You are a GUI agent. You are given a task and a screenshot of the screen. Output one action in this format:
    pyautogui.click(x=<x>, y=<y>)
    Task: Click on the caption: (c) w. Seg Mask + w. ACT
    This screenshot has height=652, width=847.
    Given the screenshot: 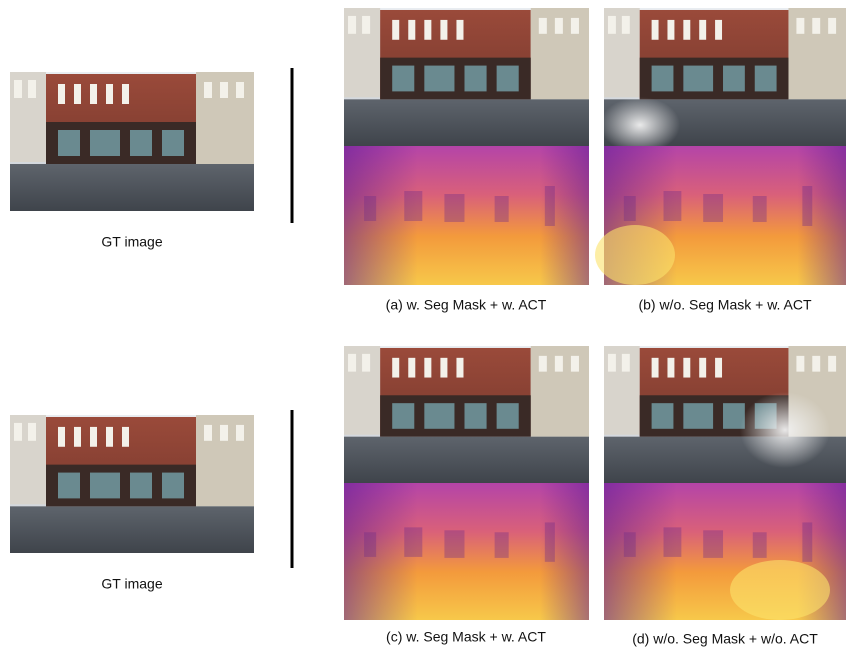 What is the action you would take?
    pyautogui.click(x=466, y=637)
    